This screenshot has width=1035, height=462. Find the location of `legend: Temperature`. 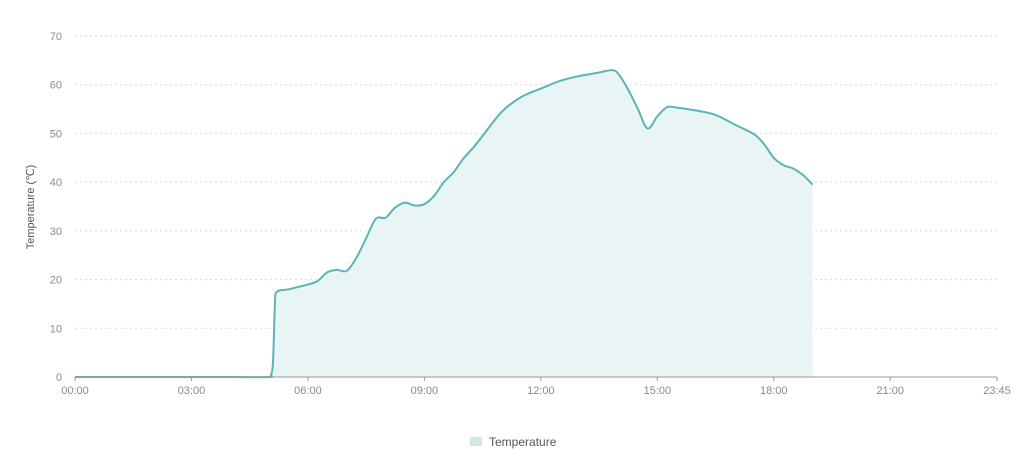

legend: Temperature is located at coordinates (513, 442).